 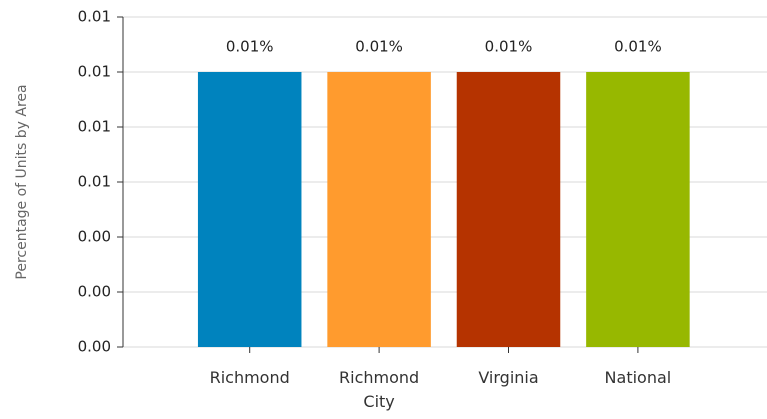 I want to click on y-axis-title: Percentage of Units by Area, so click(x=22, y=181).